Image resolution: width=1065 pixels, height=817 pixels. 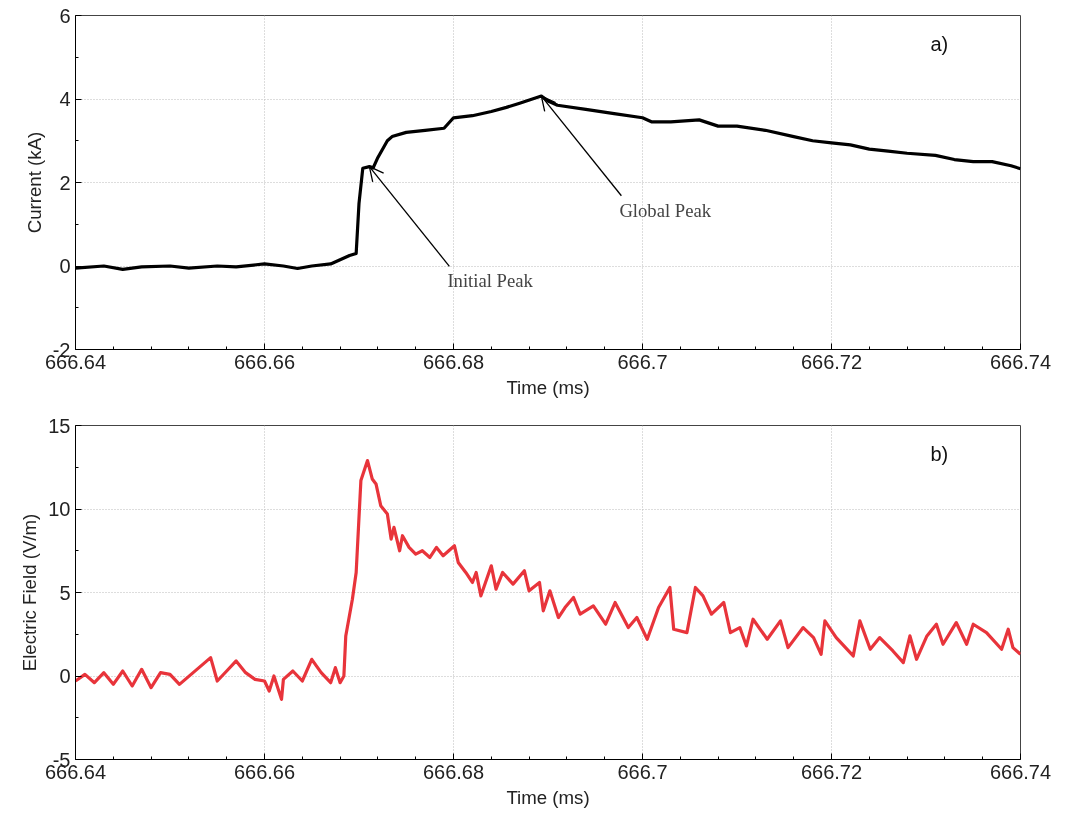 What do you see at coordinates (59, 509) in the screenshot?
I see `y-tick-label: 10` at bounding box center [59, 509].